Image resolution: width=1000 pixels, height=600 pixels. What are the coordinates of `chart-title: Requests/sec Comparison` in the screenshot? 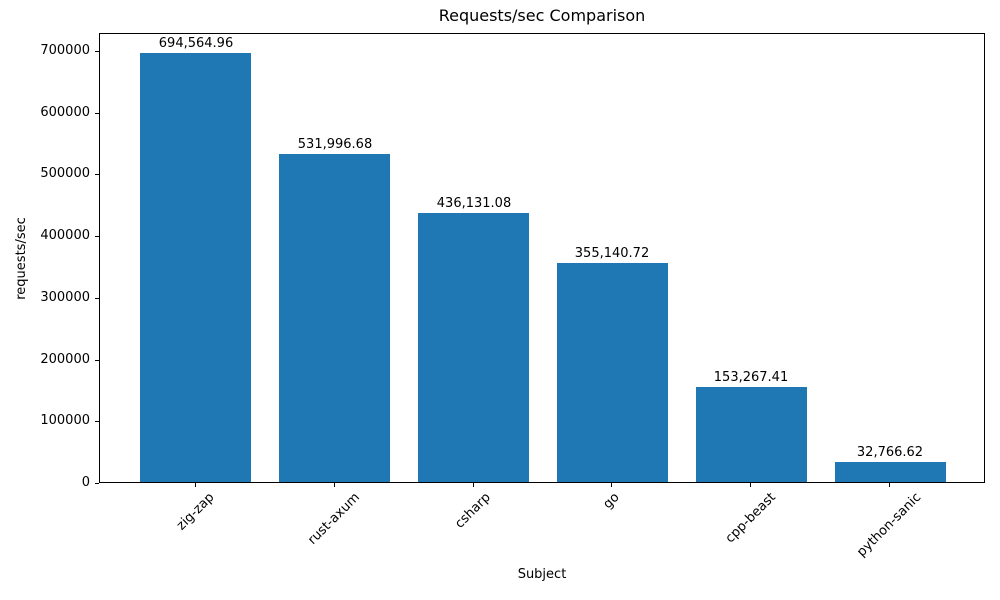 It's located at (542, 15).